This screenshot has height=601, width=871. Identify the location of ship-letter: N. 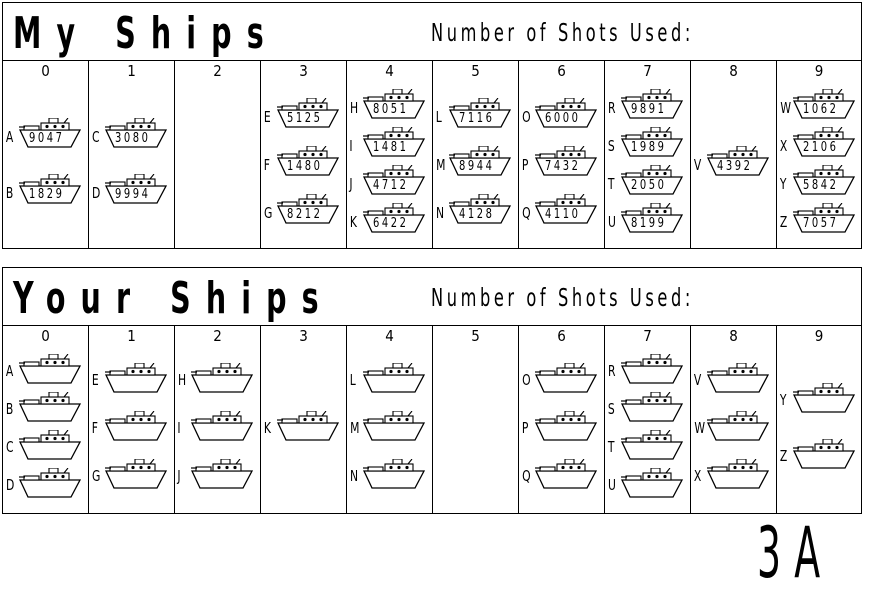
(354, 476).